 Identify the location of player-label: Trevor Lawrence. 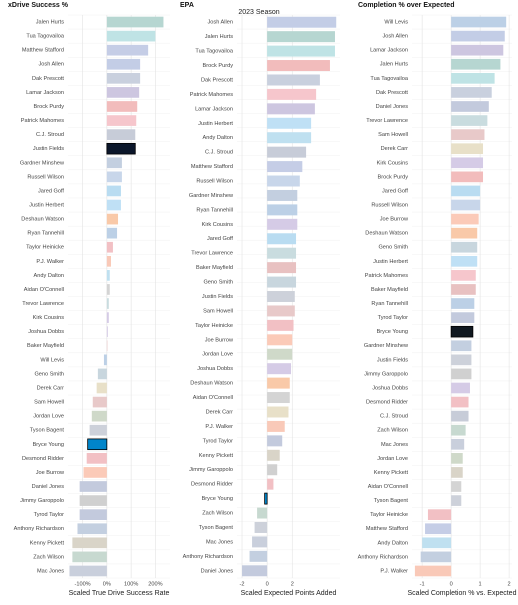
(43, 304).